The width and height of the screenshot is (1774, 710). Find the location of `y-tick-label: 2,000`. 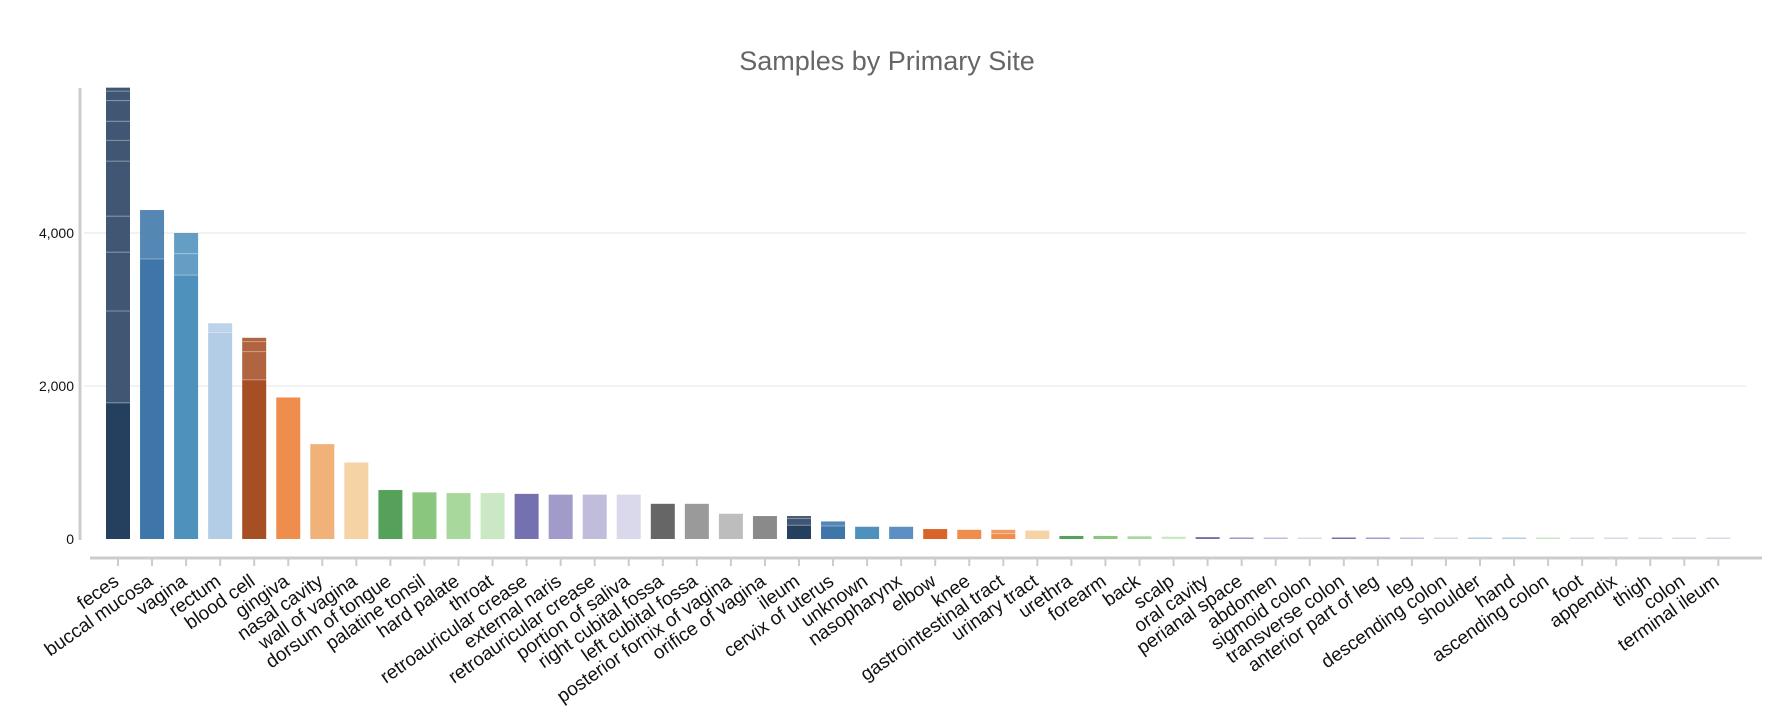

y-tick-label: 2,000 is located at coordinates (56, 386).